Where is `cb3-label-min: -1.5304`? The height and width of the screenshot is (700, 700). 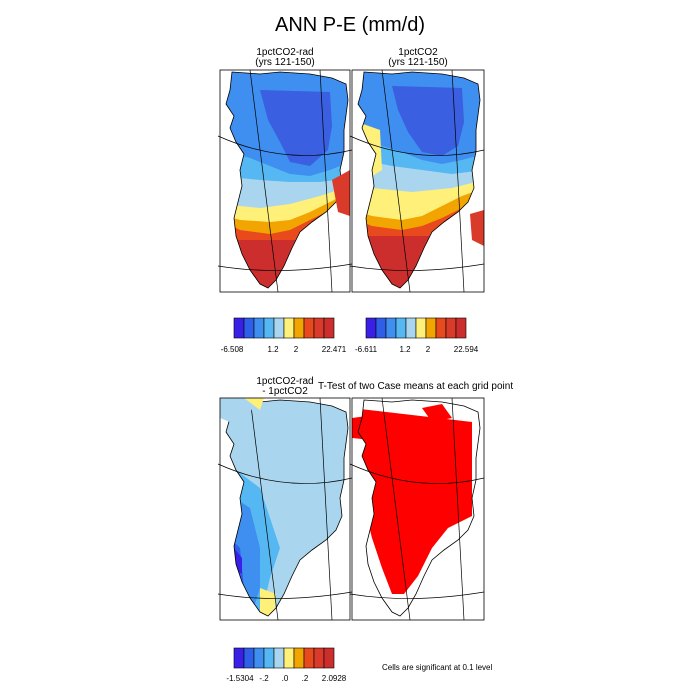
cb3-label-min: -1.5304 is located at coordinates (240, 678).